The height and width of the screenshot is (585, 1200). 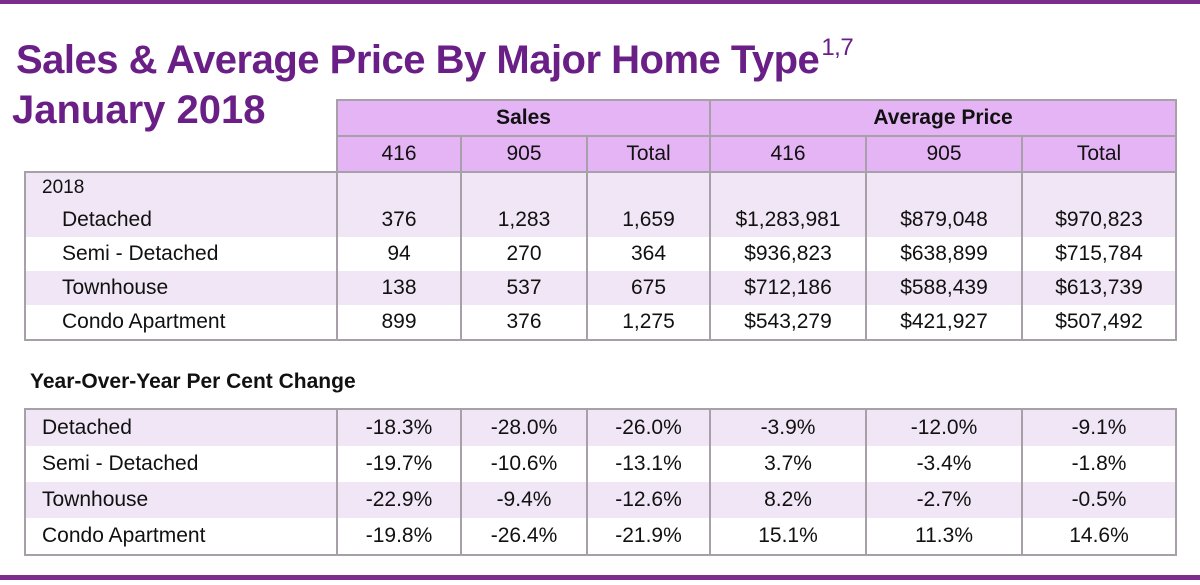 What do you see at coordinates (1098, 220) in the screenshot?
I see `table-cell: $970,823` at bounding box center [1098, 220].